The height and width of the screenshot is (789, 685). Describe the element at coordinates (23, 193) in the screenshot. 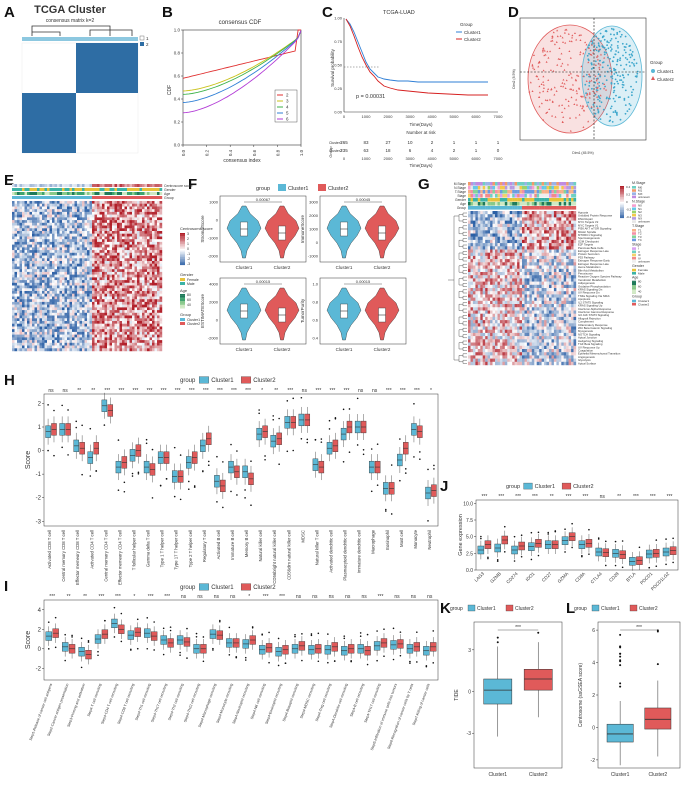

I see `panel-e-anno-age` at that location.